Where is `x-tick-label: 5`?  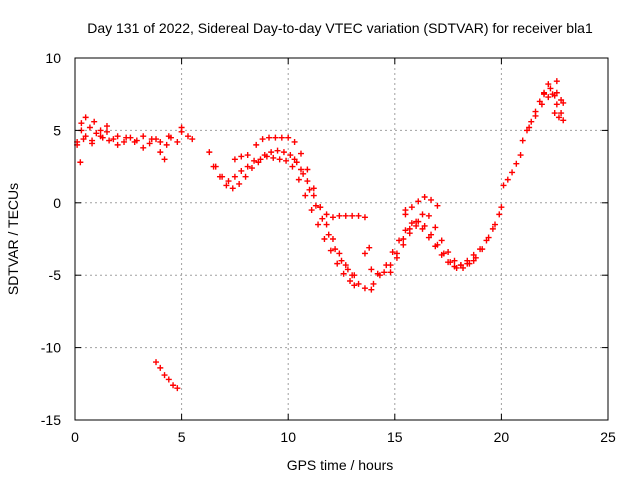
x-tick-label: 5 is located at coordinates (182, 437).